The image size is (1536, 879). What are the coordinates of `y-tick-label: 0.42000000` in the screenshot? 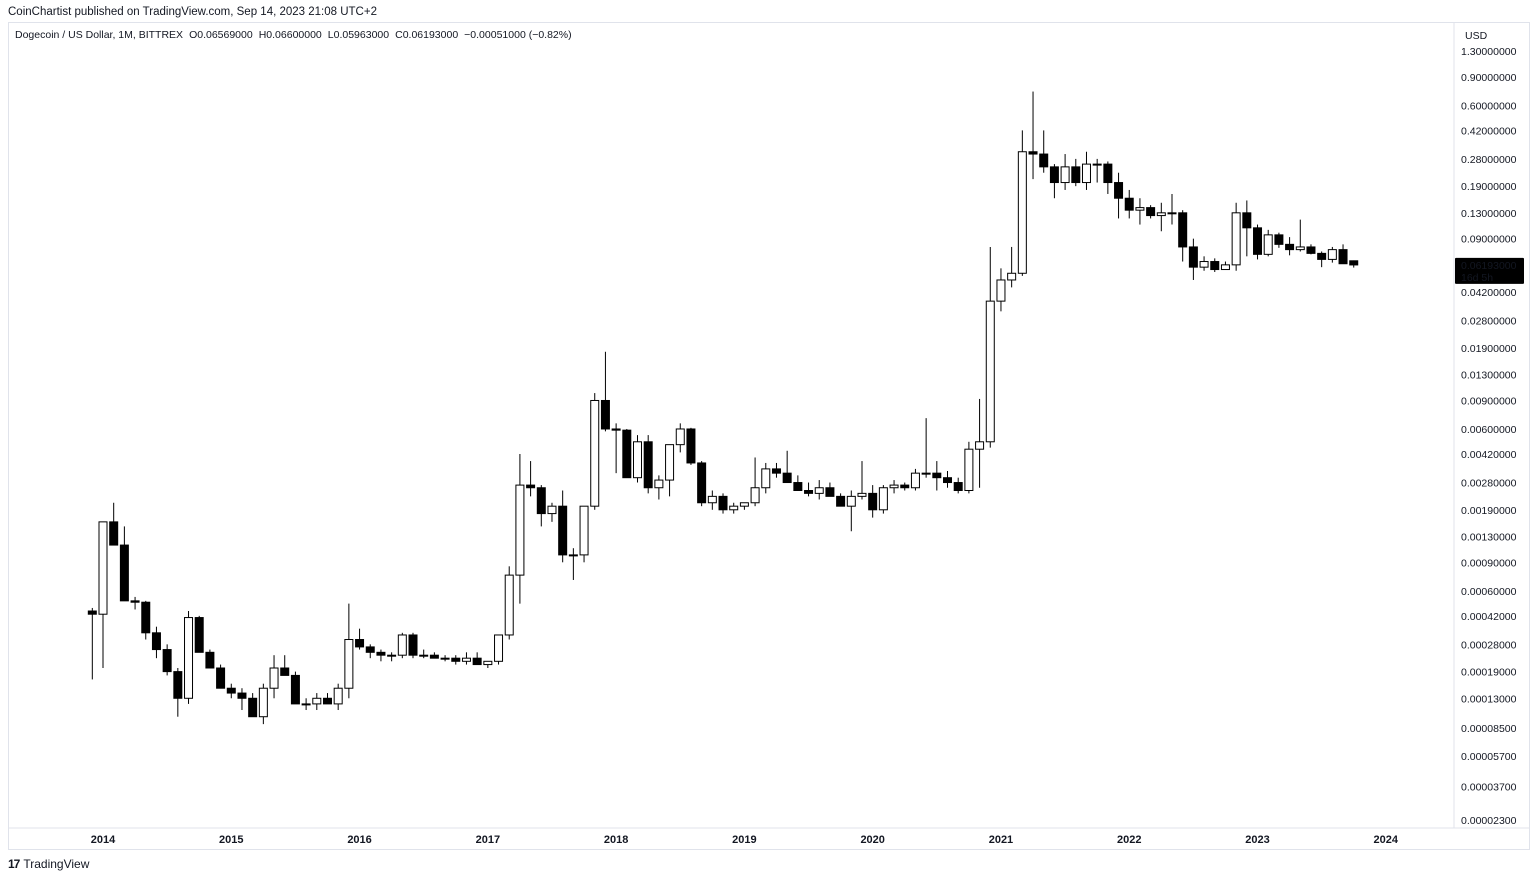 It's located at (1489, 131).